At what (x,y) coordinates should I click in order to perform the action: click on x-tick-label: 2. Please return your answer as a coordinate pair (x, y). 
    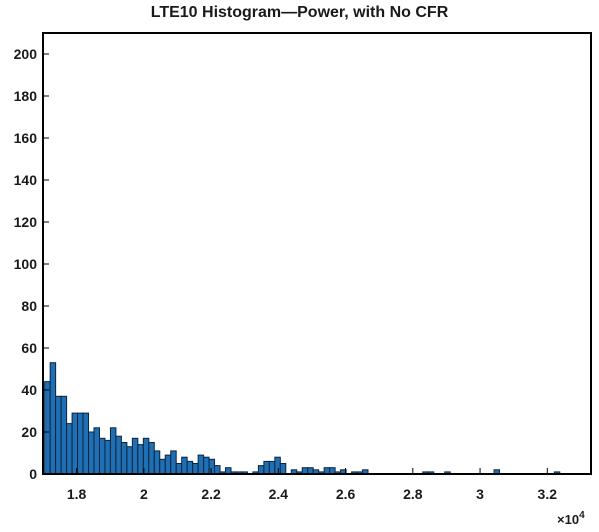
    Looking at the image, I should click on (144, 494).